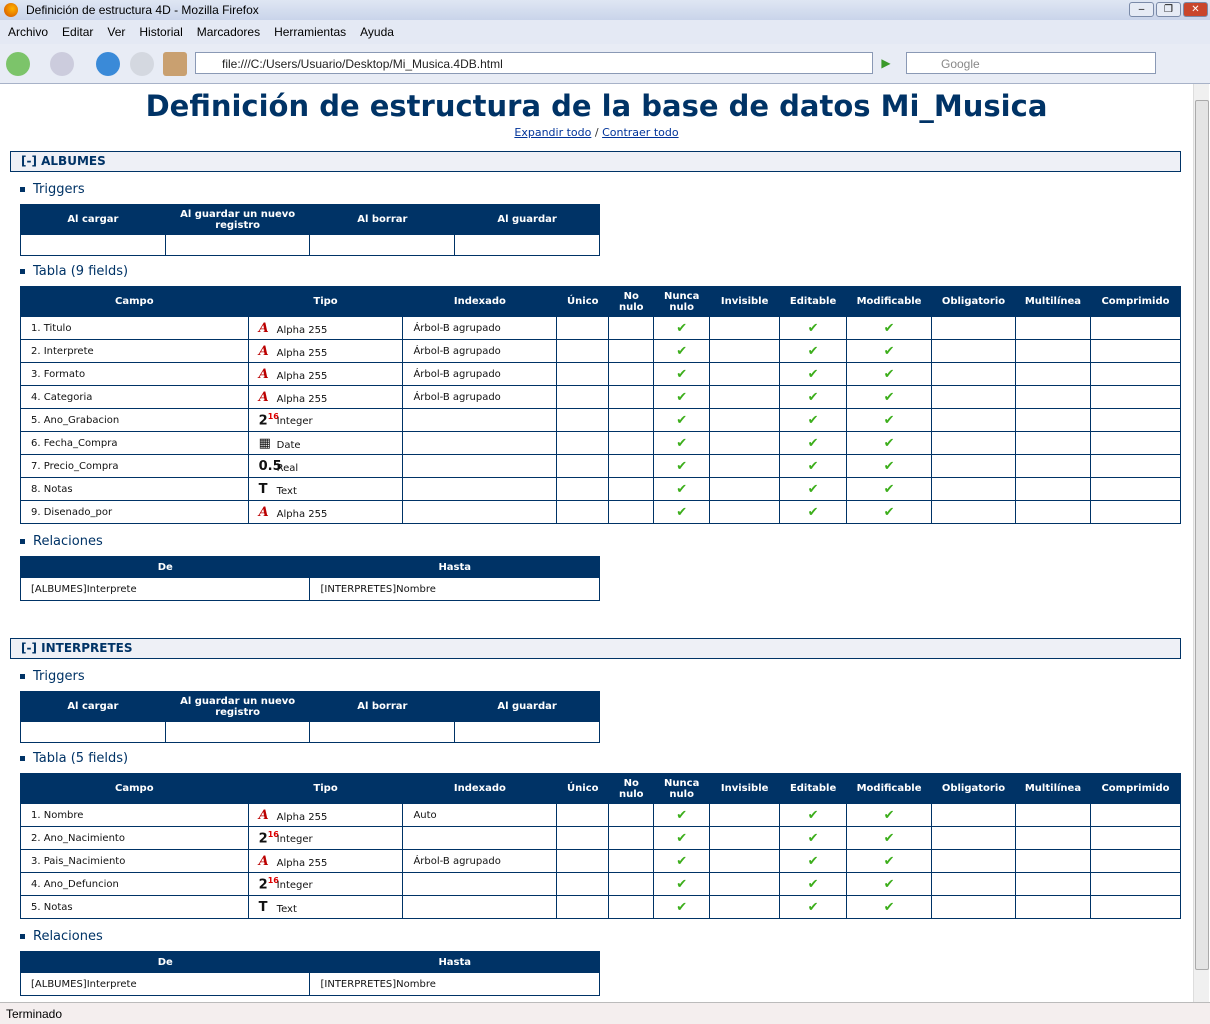 Image resolution: width=1210 pixels, height=1024 pixels. I want to click on expand-all-link: Expandir todo, so click(553, 132).